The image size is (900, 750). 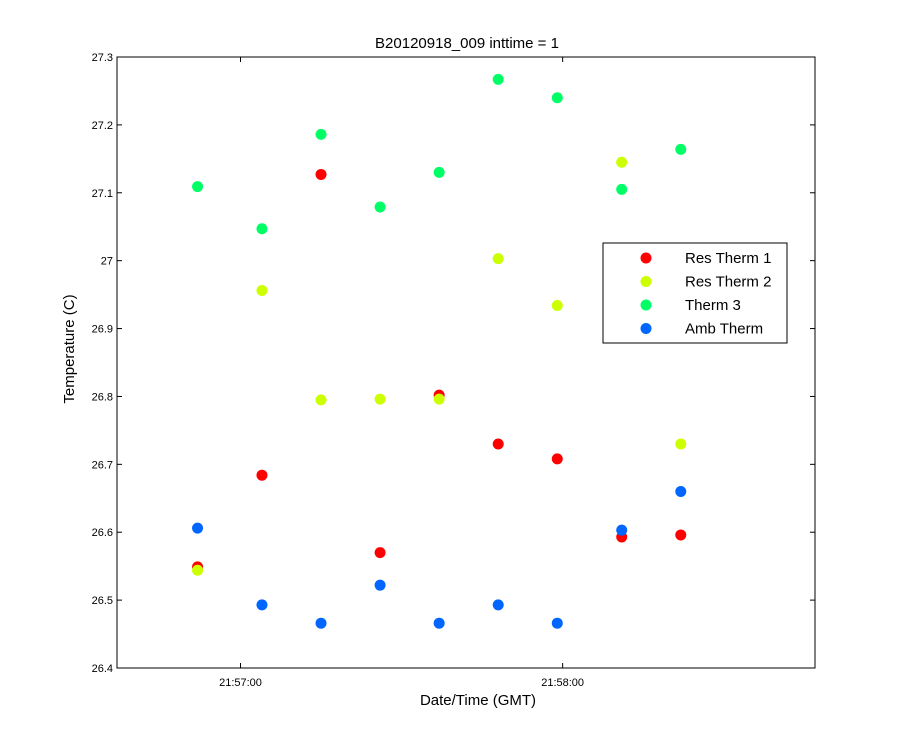 I want to click on y-tick-label: 27.2, so click(x=102, y=126).